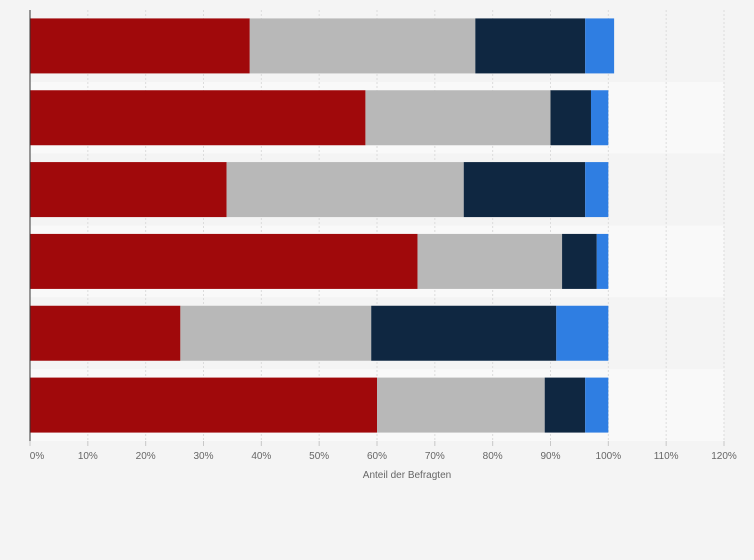  Describe the element at coordinates (203, 456) in the screenshot. I see `tick-label: 30%` at that location.